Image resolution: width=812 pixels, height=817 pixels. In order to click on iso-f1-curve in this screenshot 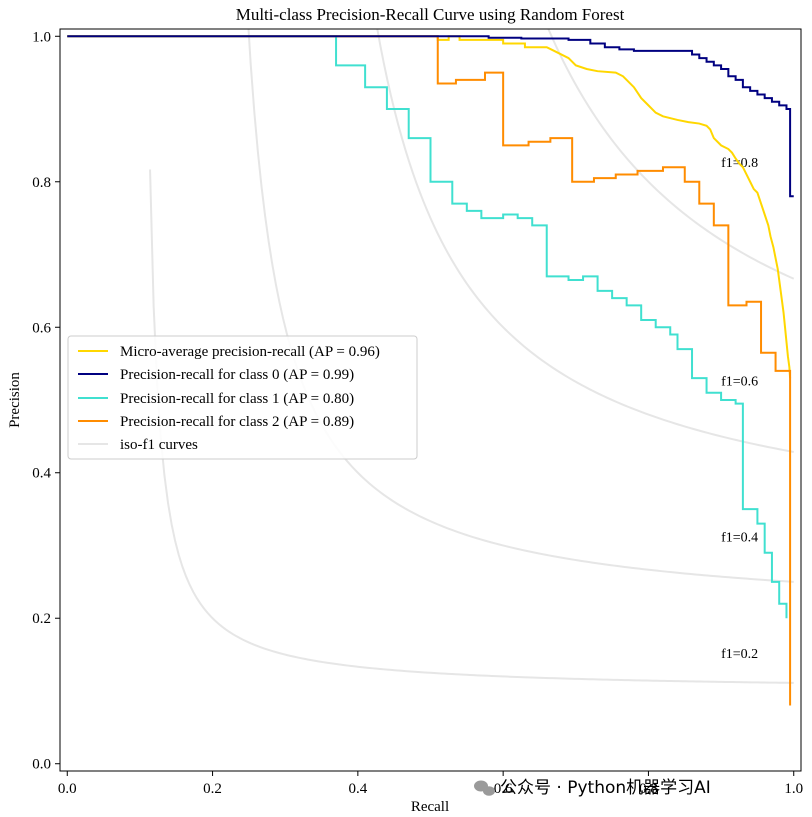, I will do `click(671, 154)`.